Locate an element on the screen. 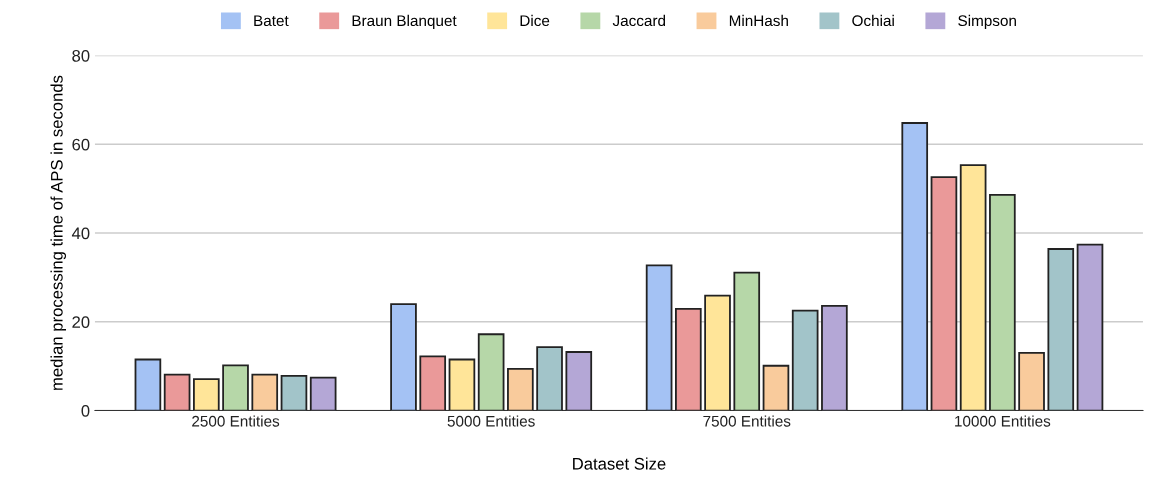  legend-label: MinHash is located at coordinates (758, 20).